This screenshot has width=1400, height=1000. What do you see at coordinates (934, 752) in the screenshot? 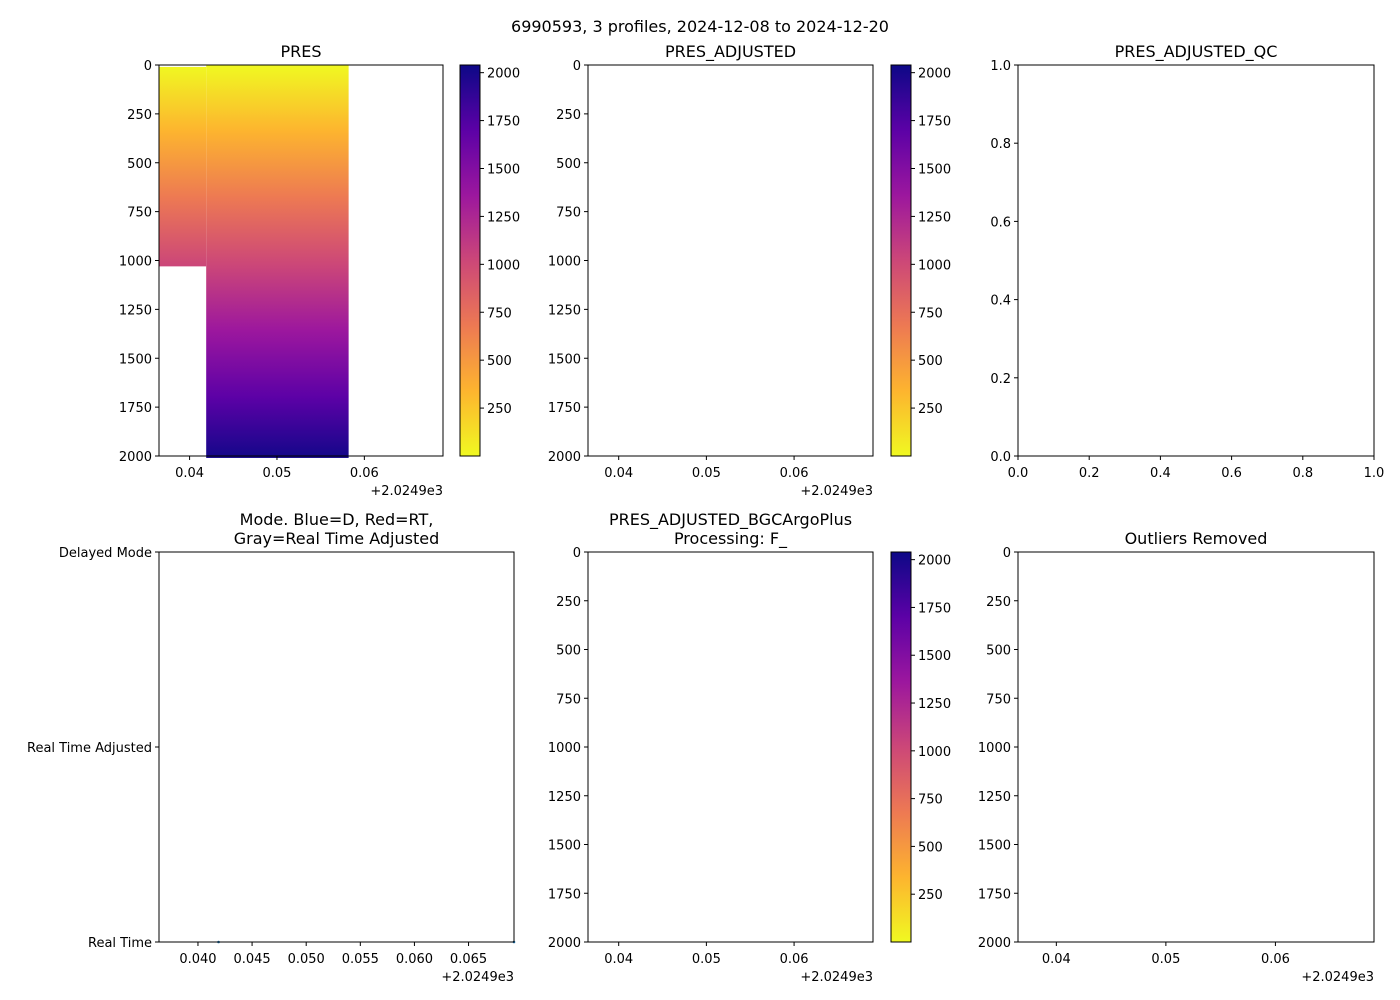
I see `bgc-colorbar-tick-label: 1000` at bounding box center [934, 752].